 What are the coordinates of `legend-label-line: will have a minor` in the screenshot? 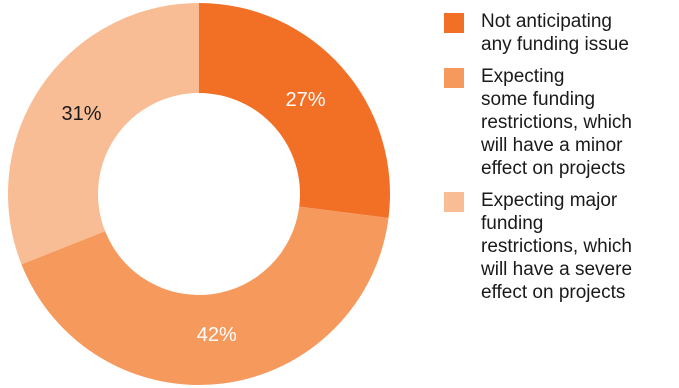 It's located at (552, 145).